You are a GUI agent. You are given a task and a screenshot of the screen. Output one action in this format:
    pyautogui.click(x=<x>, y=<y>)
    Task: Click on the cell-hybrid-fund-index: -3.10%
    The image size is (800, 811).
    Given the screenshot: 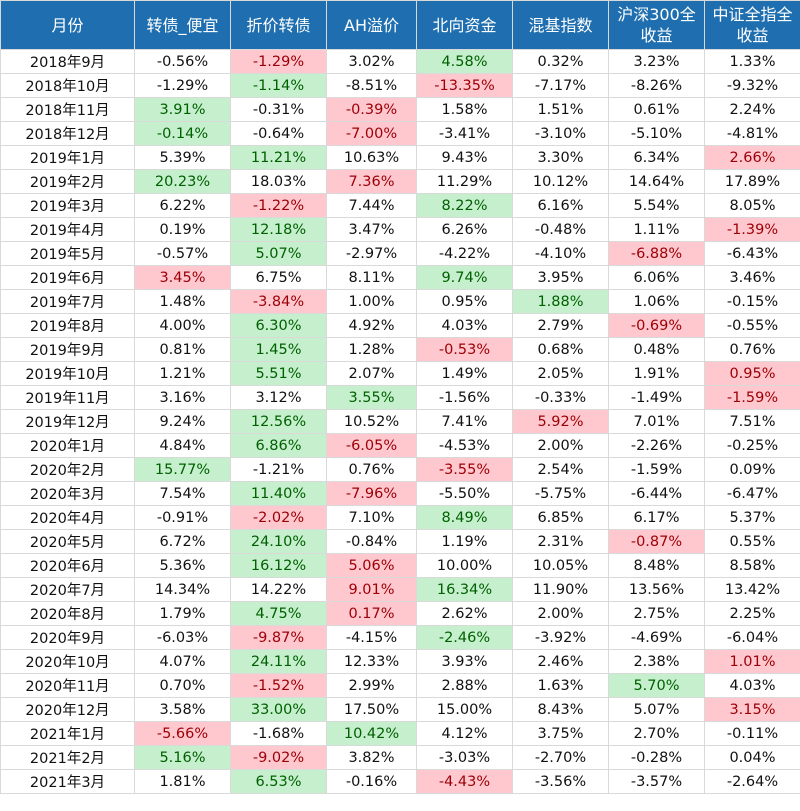 What is the action you would take?
    pyautogui.click(x=560, y=133)
    